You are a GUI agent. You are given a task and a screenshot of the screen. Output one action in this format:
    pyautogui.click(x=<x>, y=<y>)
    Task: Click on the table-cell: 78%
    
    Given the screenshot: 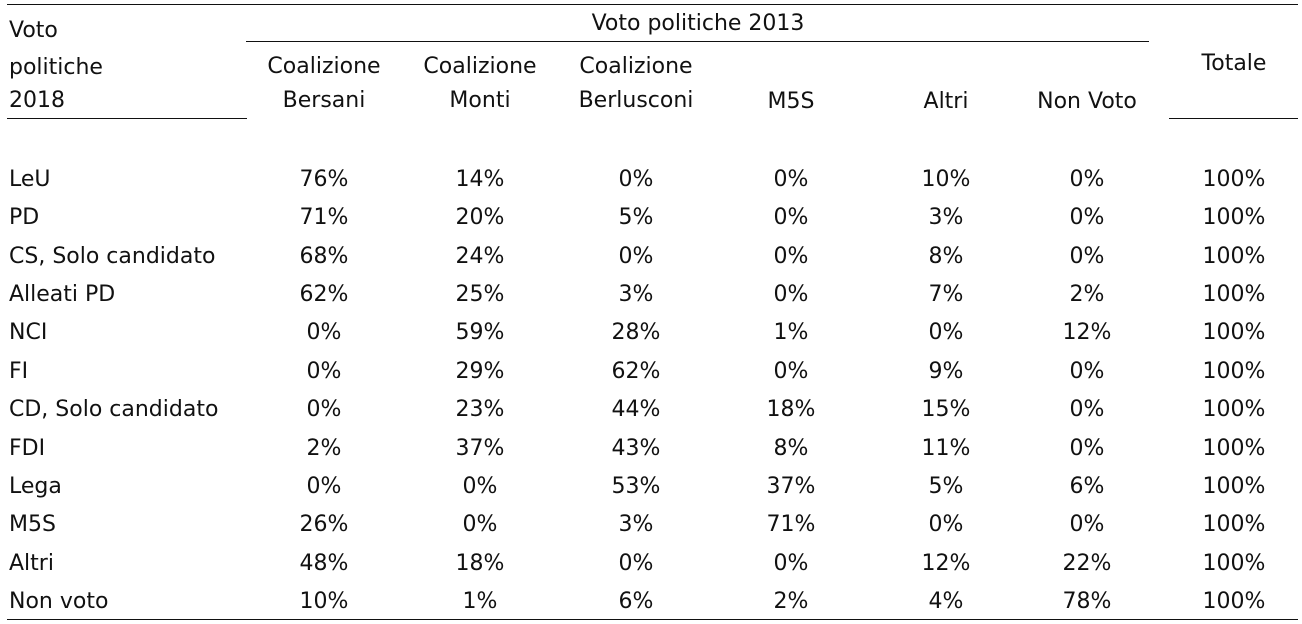 What is the action you would take?
    pyautogui.click(x=1087, y=601)
    